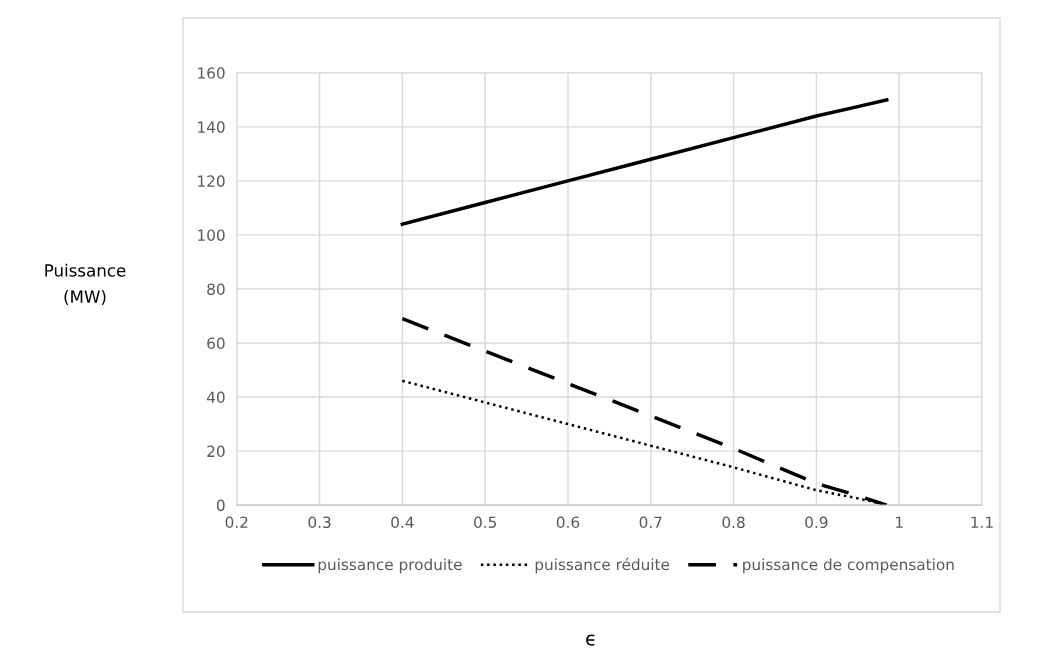  What do you see at coordinates (216, 343) in the screenshot?
I see `y-tick-label: 60` at bounding box center [216, 343].